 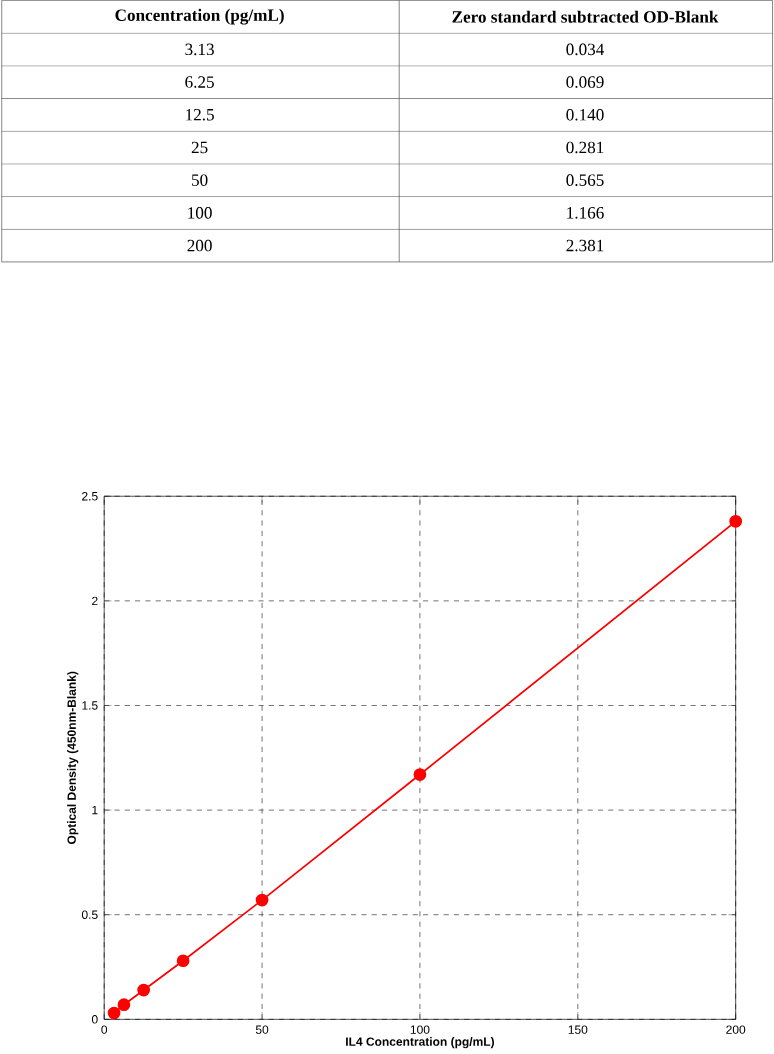 I want to click on text: 50, so click(x=199, y=180).